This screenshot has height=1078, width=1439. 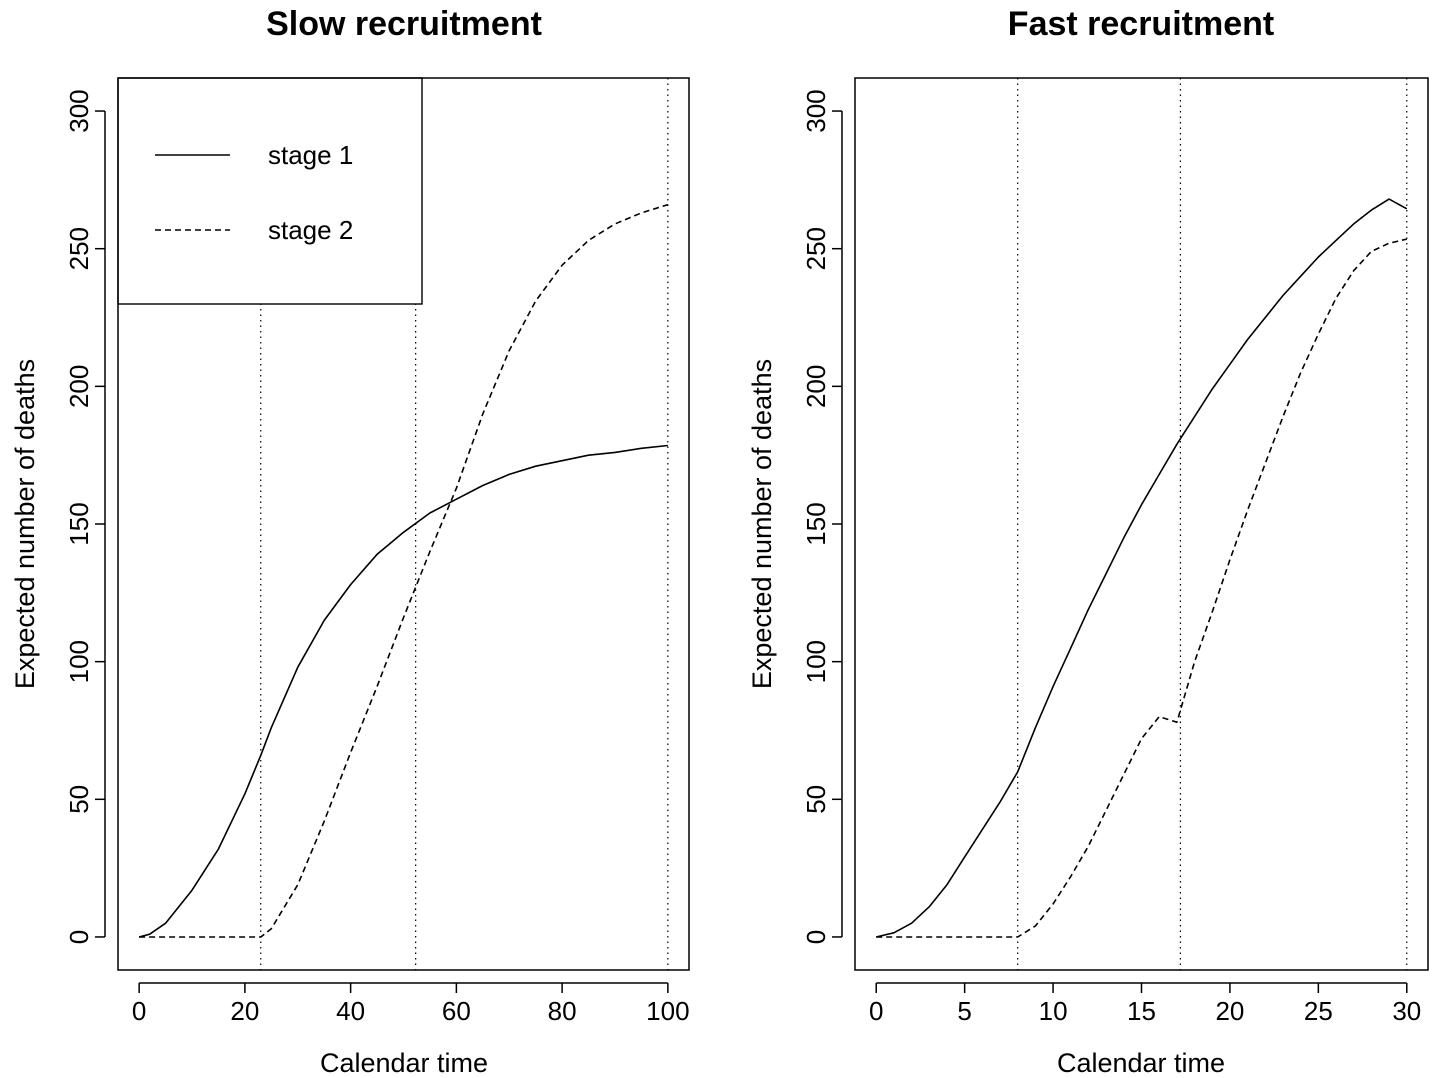 I want to click on x-tick-label: 25, so click(x=1318, y=1011).